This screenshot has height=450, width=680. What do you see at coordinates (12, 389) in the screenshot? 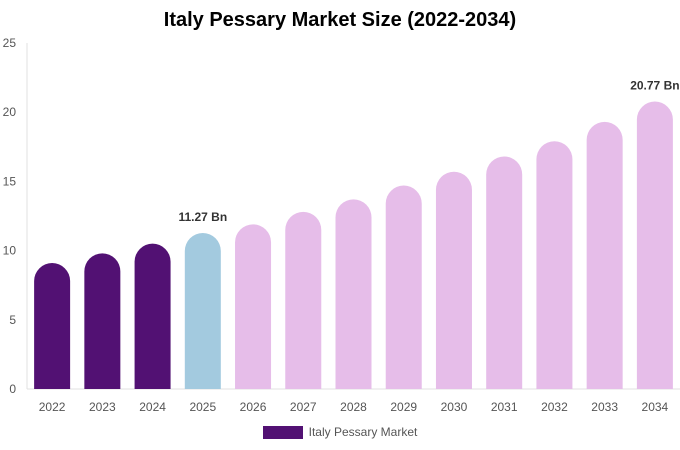
I see `y-tick-label: 0` at bounding box center [12, 389].